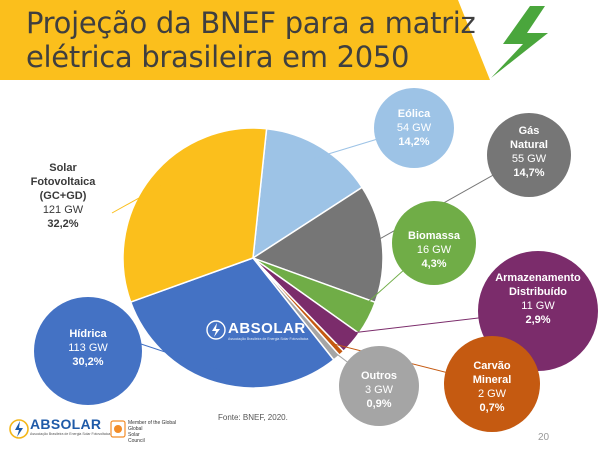 This screenshot has width=600, height=450. Describe the element at coordinates (63, 224) in the screenshot. I see `slice-label-percent: 32,2%` at that location.